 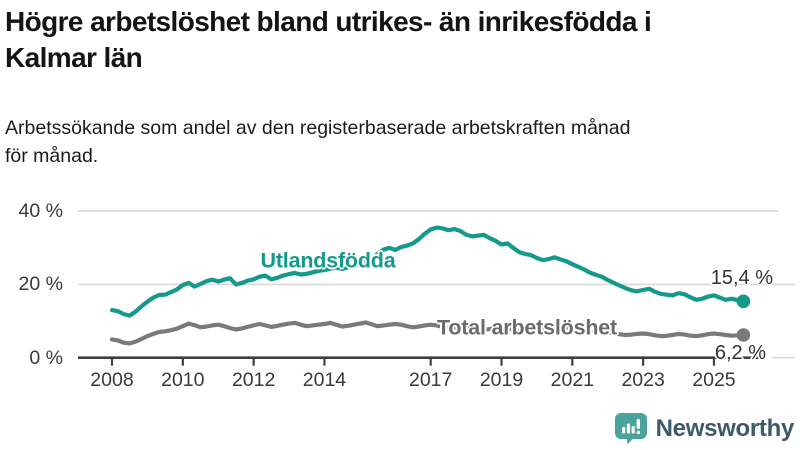 What do you see at coordinates (743, 335) in the screenshot?
I see `series-end-dot-total` at bounding box center [743, 335].